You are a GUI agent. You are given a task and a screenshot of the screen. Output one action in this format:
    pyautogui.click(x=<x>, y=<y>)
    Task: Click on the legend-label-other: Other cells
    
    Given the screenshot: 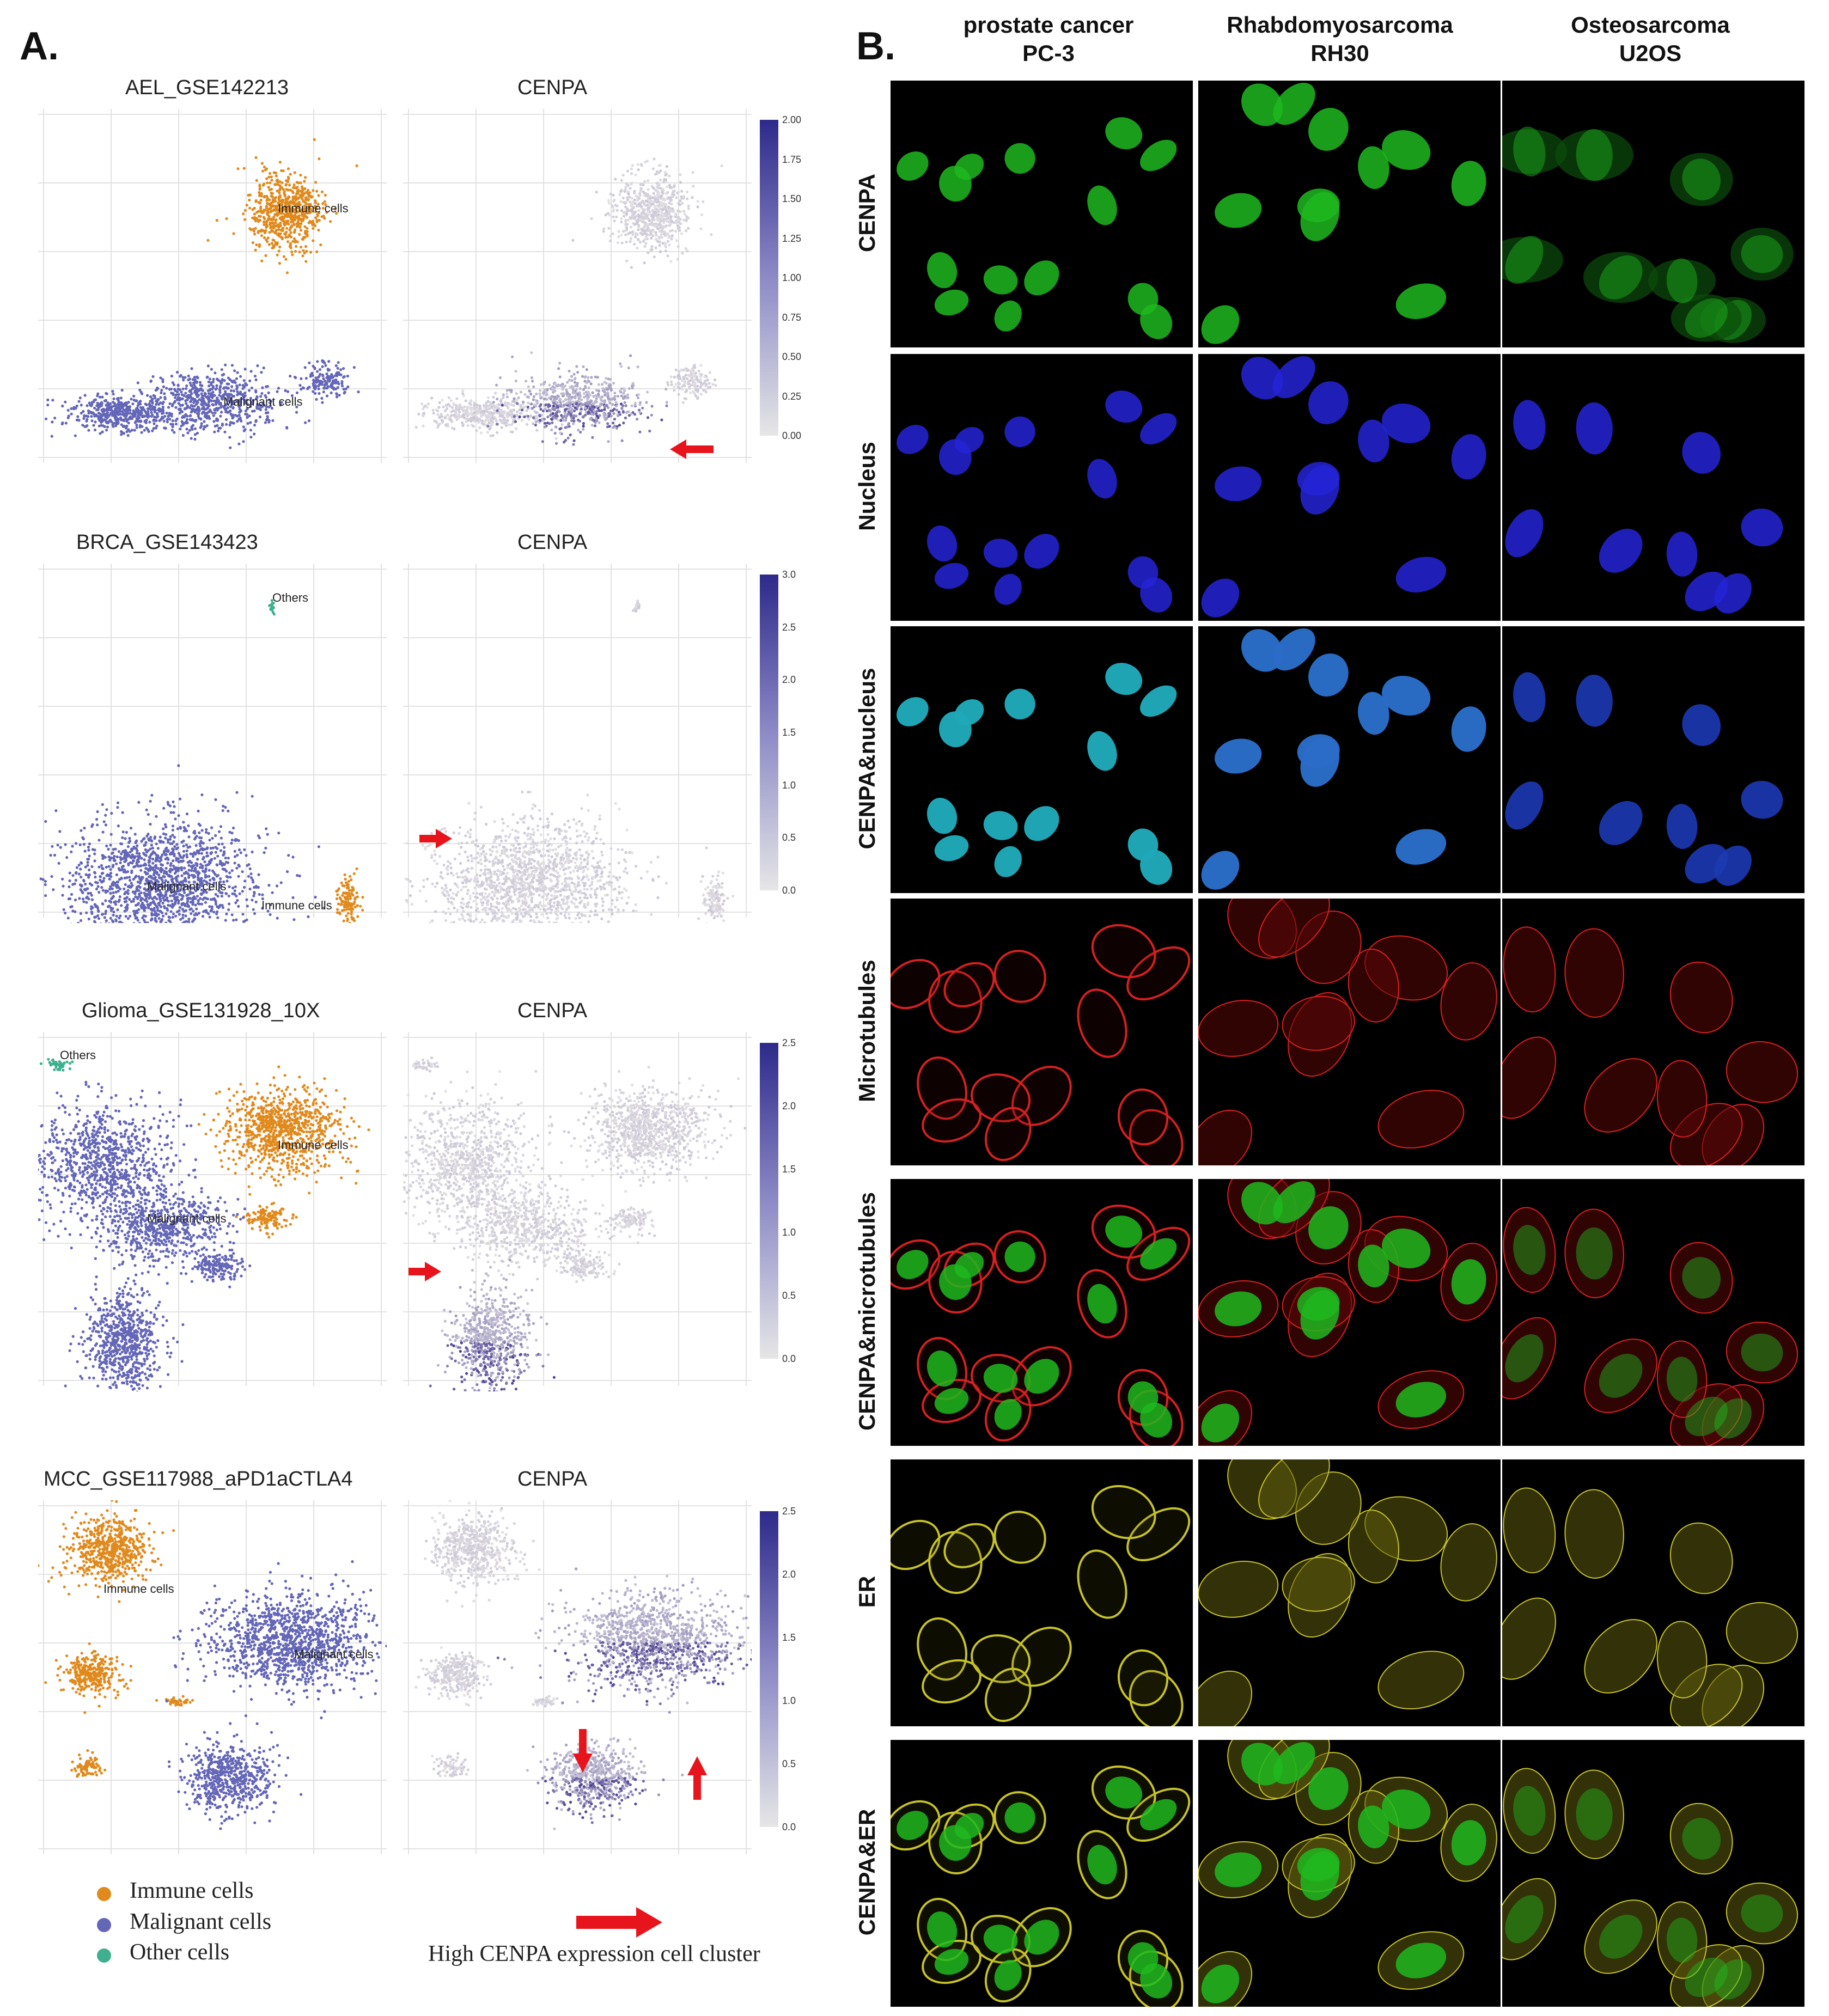 What is the action you would take?
    pyautogui.click(x=179, y=1952)
    